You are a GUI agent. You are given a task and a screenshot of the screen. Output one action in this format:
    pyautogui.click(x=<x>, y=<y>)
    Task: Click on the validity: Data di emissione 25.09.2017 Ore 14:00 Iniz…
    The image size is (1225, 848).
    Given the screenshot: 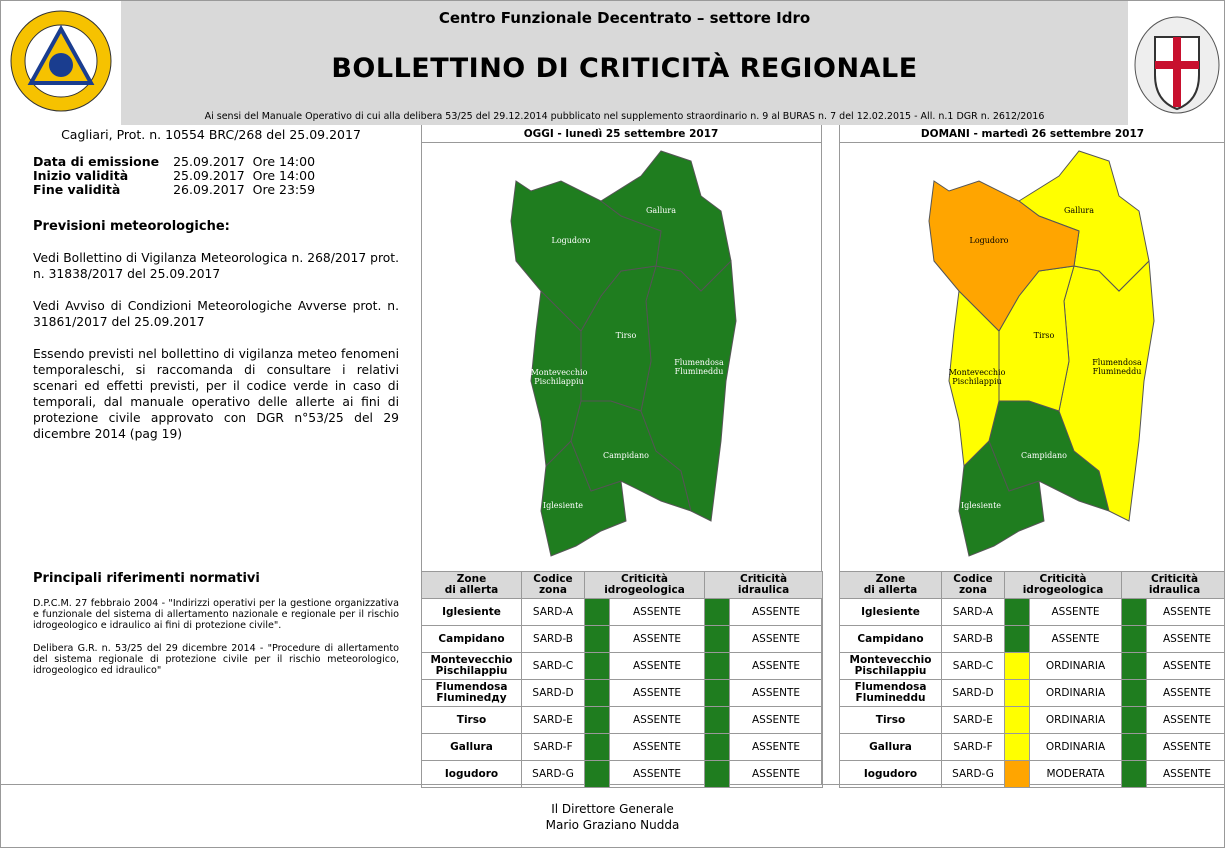 What is the action you would take?
    pyautogui.click(x=178, y=176)
    